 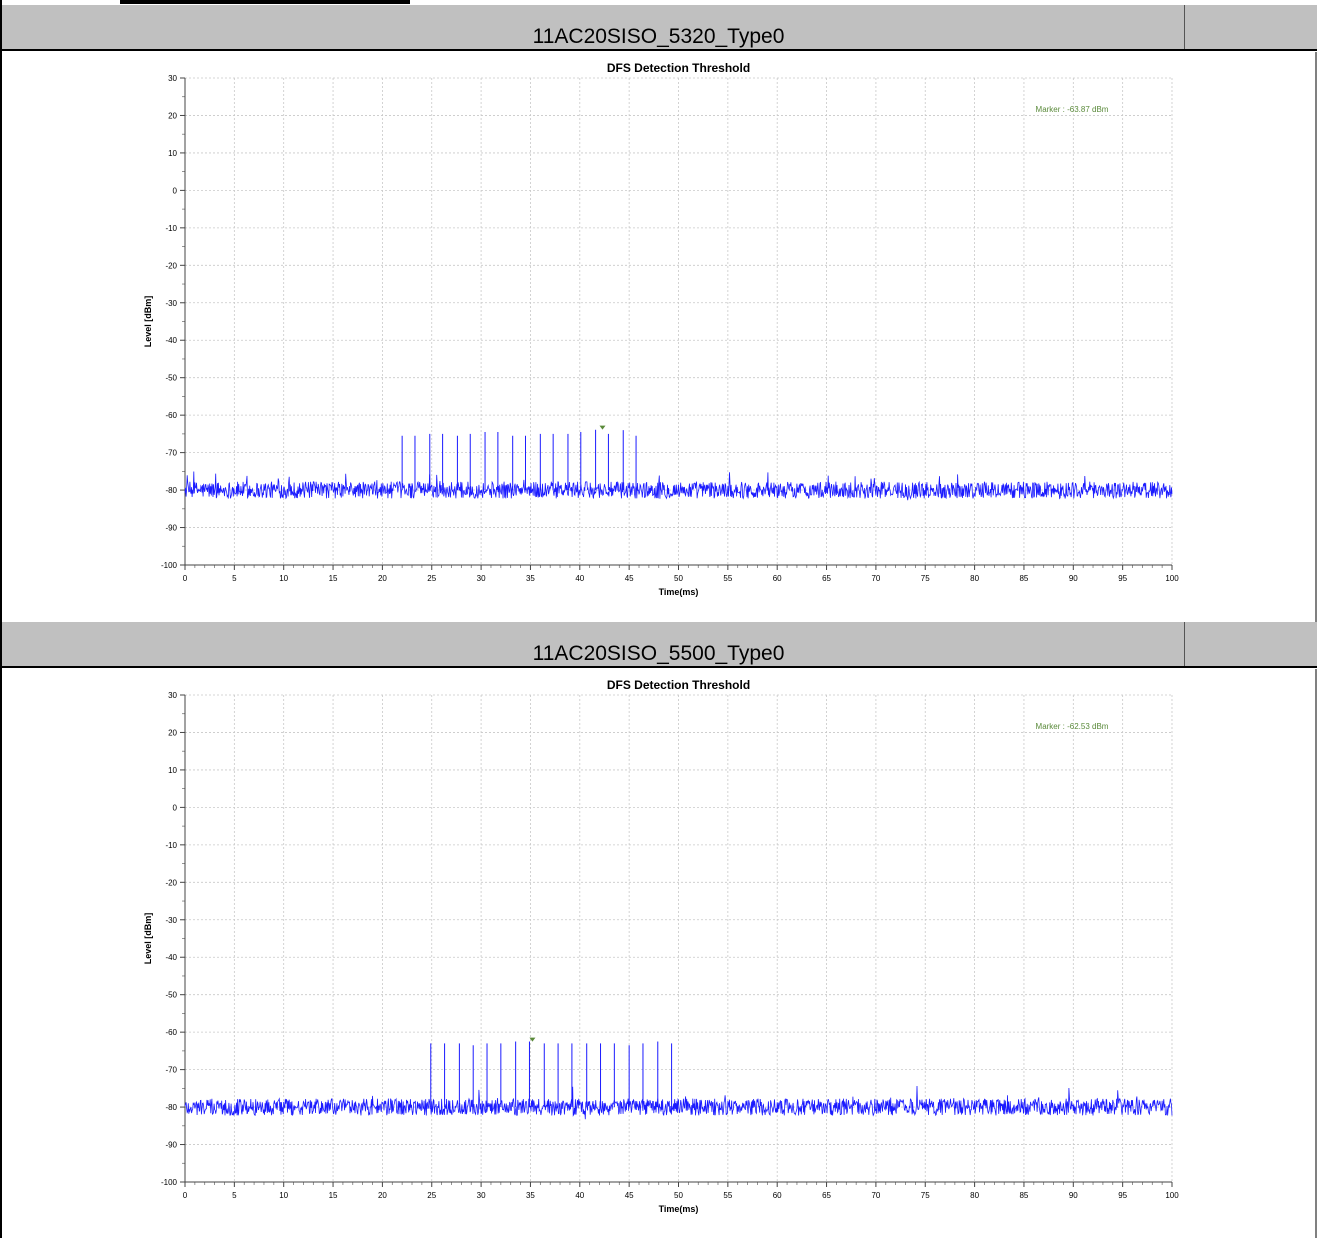 What do you see at coordinates (658, 653) in the screenshot?
I see `section-header-title: 11AC20SISO_5500_Type0` at bounding box center [658, 653].